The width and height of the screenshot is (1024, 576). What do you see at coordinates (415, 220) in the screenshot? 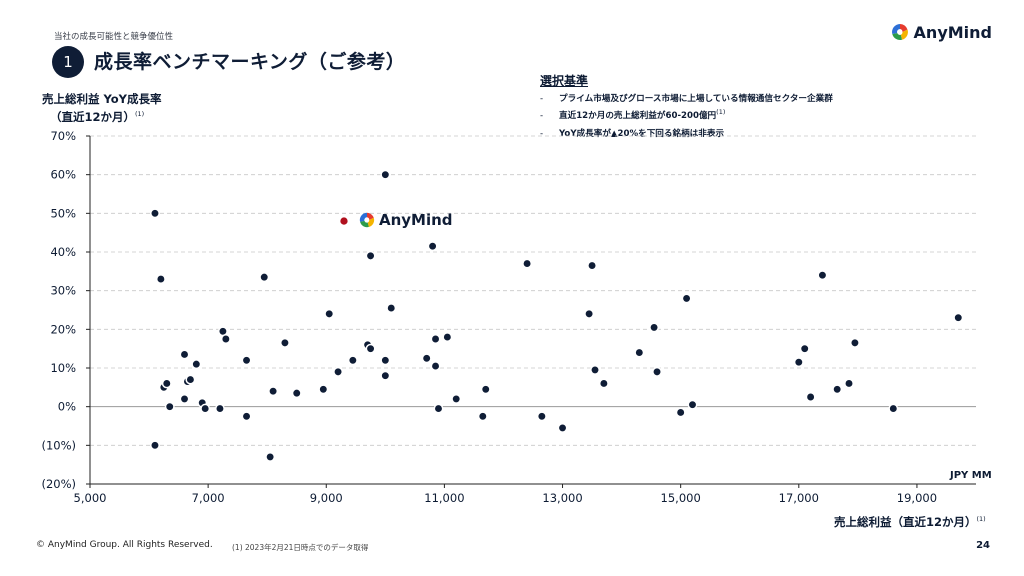
I see `highlight-label-text: AnyMind` at bounding box center [415, 220].